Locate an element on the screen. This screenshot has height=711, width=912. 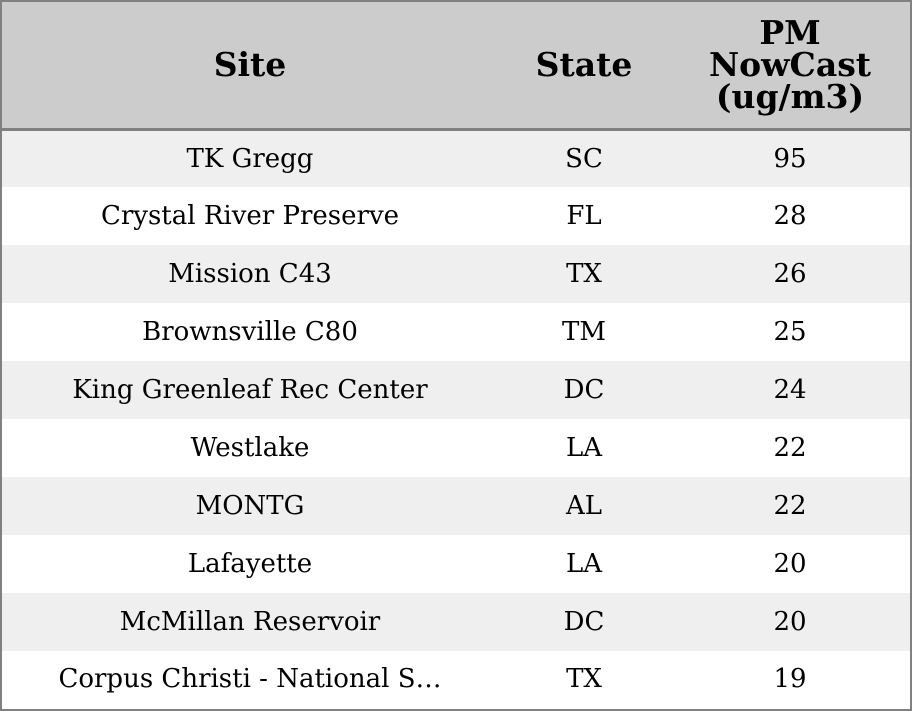
table-row: Corpus Christi - National S… TX 19 is located at coordinates (456, 679).